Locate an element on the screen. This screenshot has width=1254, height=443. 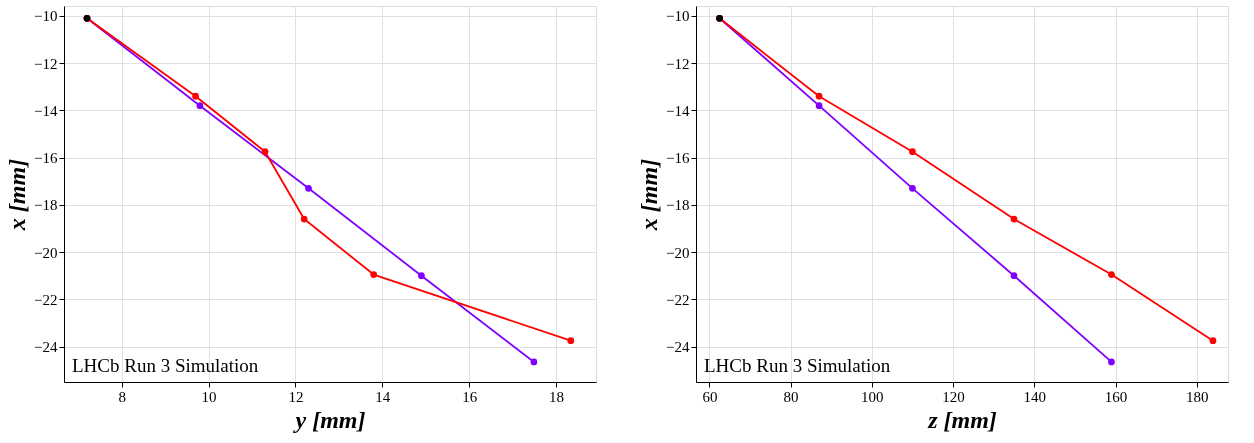
x-tick-label: 60 is located at coordinates (710, 396).